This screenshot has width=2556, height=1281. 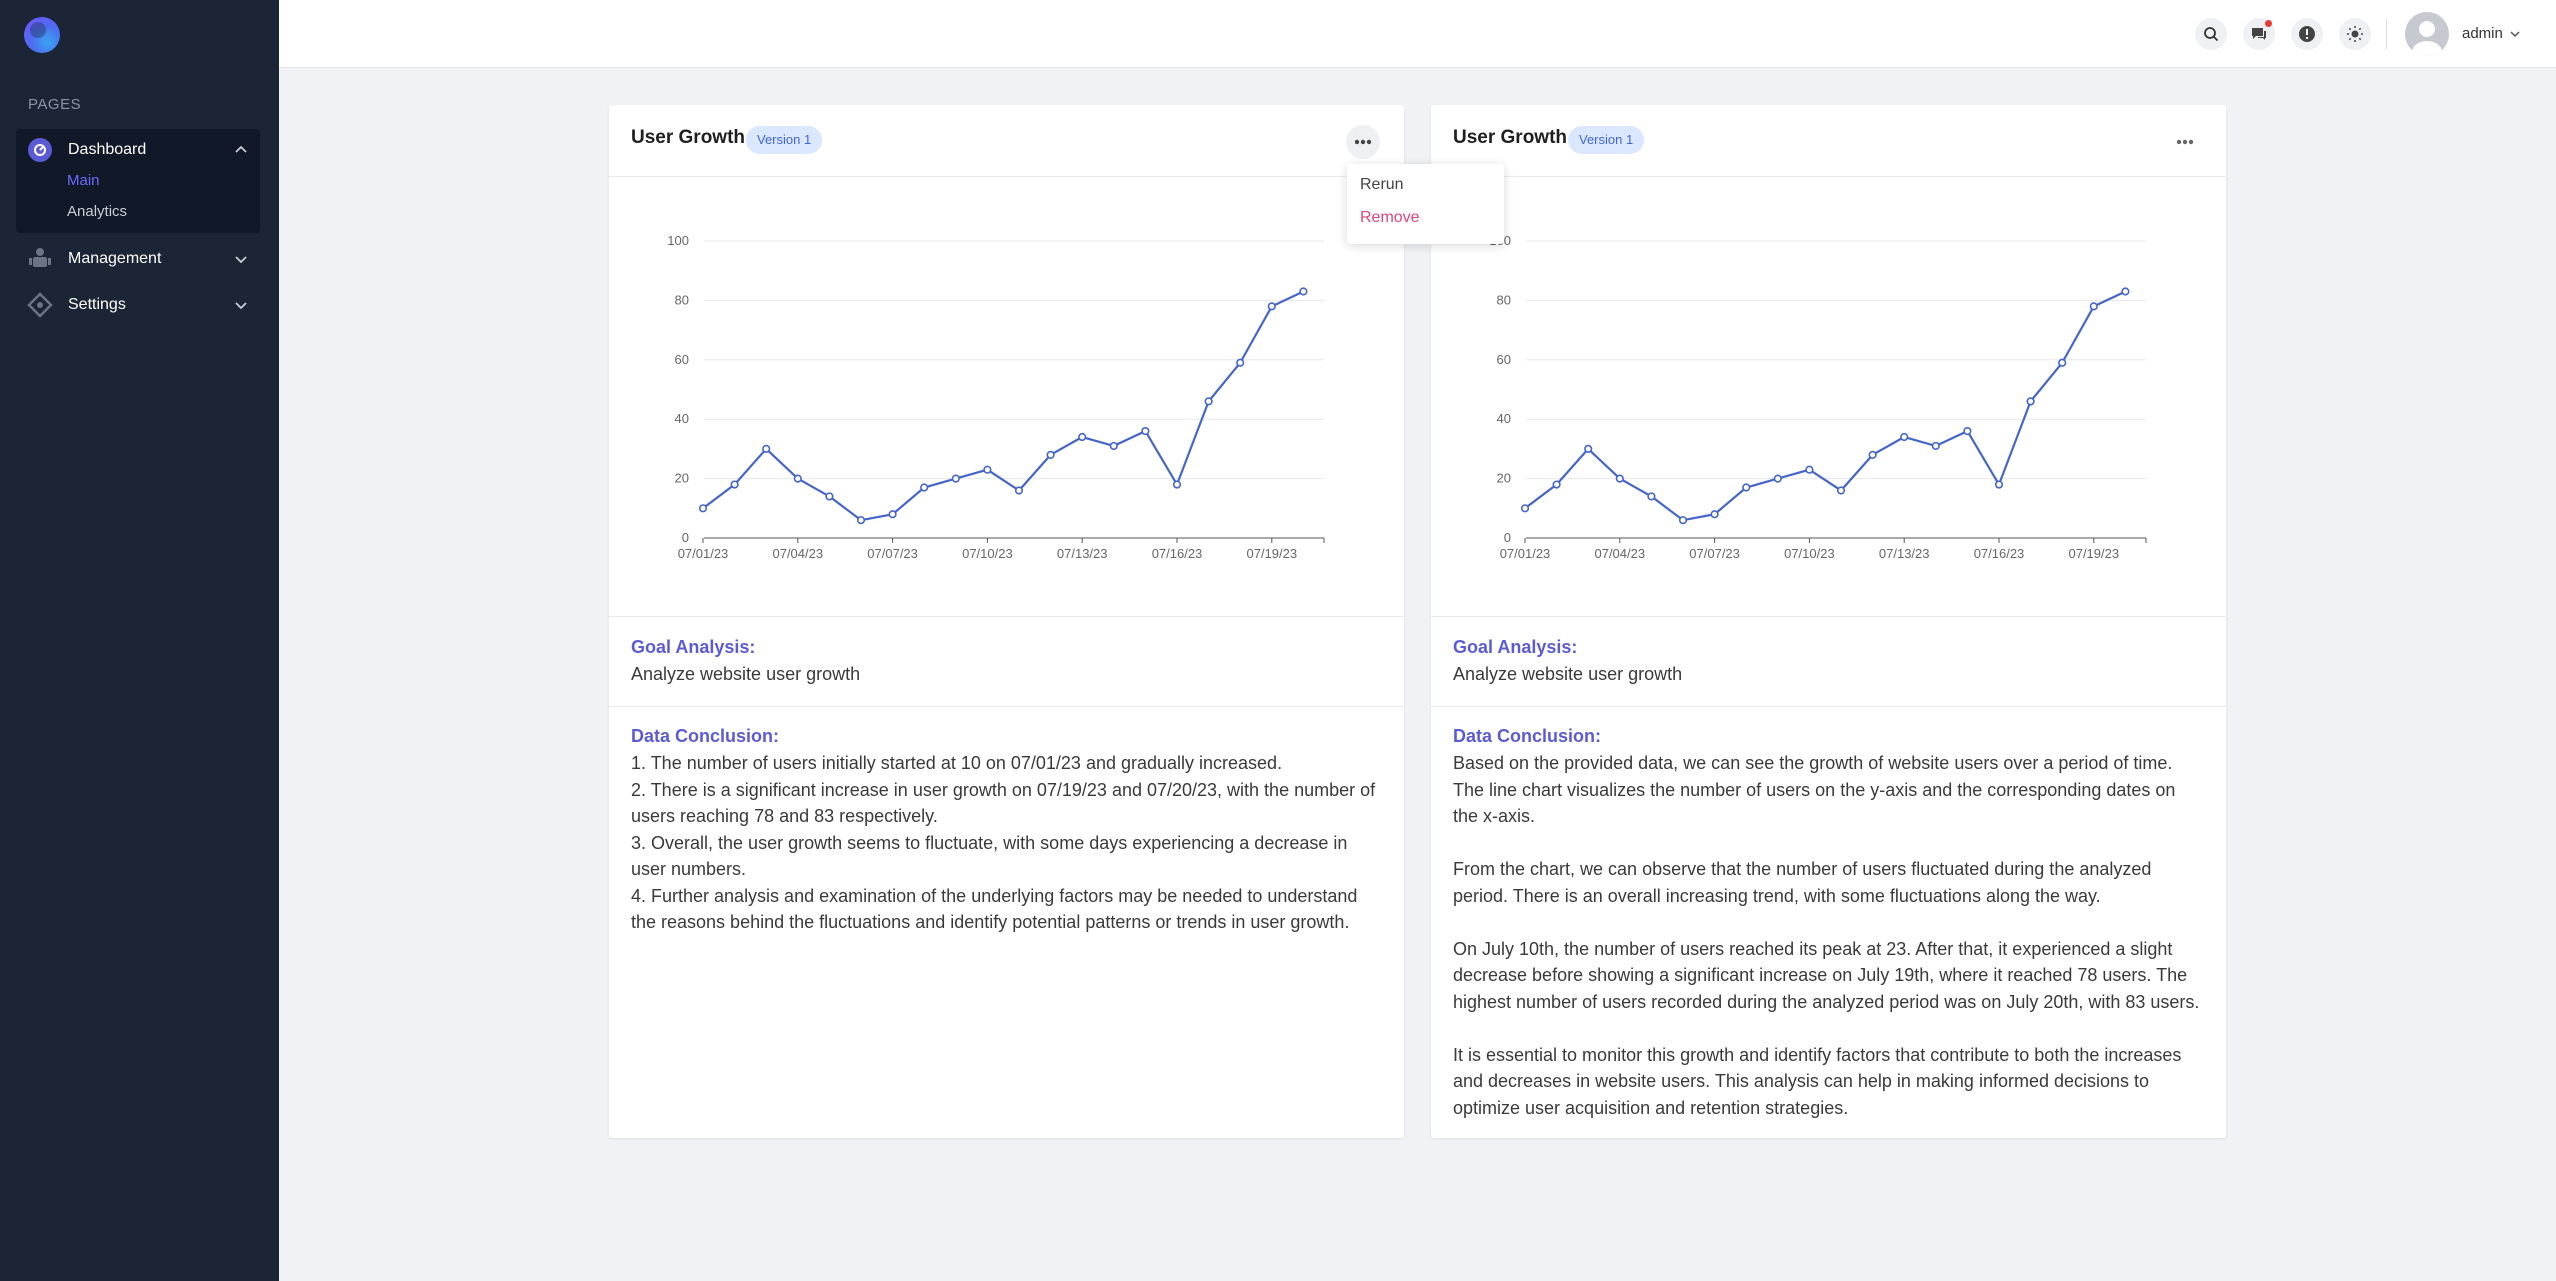 I want to click on chat-icon, so click(x=2259, y=34).